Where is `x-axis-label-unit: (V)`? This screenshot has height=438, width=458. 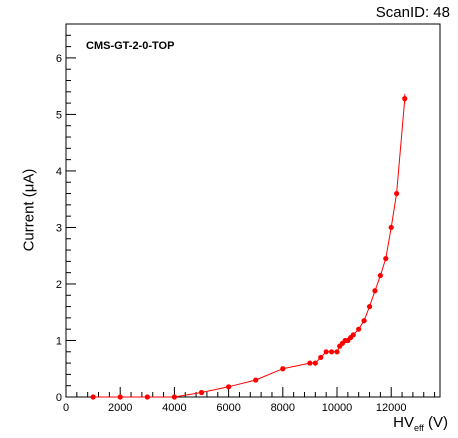 x-axis-label-unit: (V) is located at coordinates (438, 422).